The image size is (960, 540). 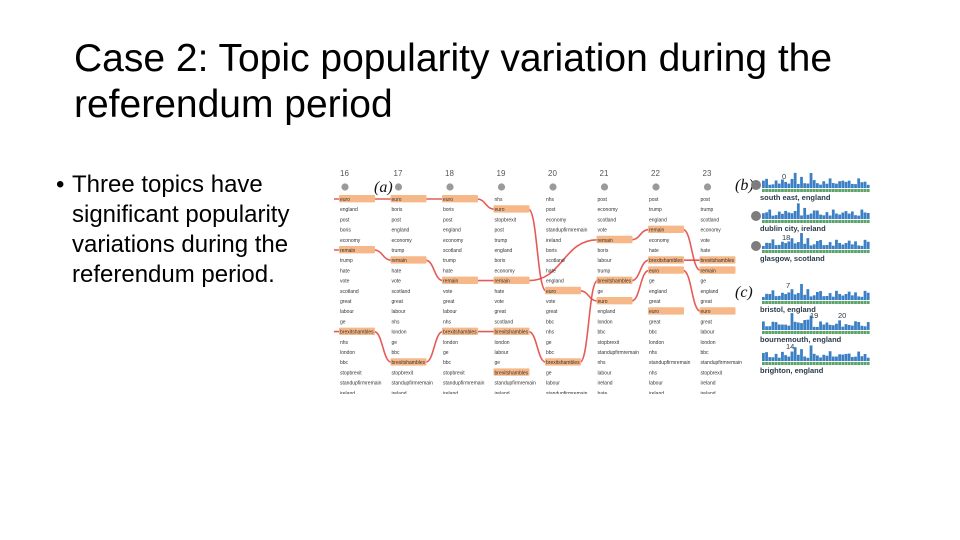 What do you see at coordinates (653, 353) in the screenshot?
I see `topic-word: nhs` at bounding box center [653, 353].